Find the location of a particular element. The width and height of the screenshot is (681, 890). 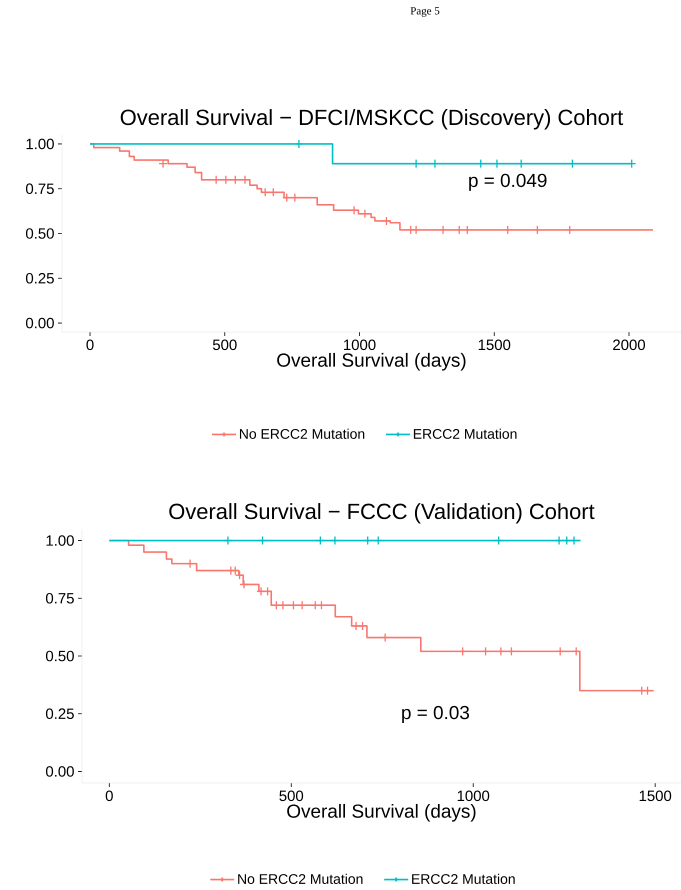

x-tick-label: 2000 is located at coordinates (629, 345).